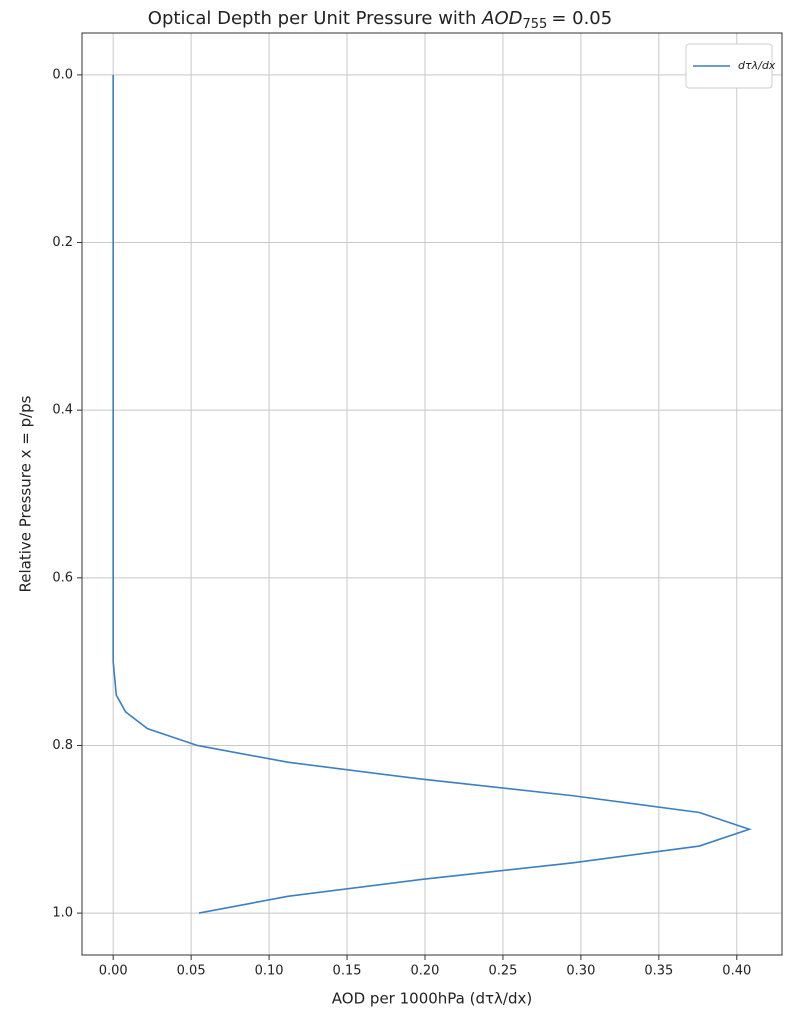 The width and height of the screenshot is (800, 1026). I want to click on x-axis-label: AOD per 1000hPa (dτλ/dx), so click(432, 999).